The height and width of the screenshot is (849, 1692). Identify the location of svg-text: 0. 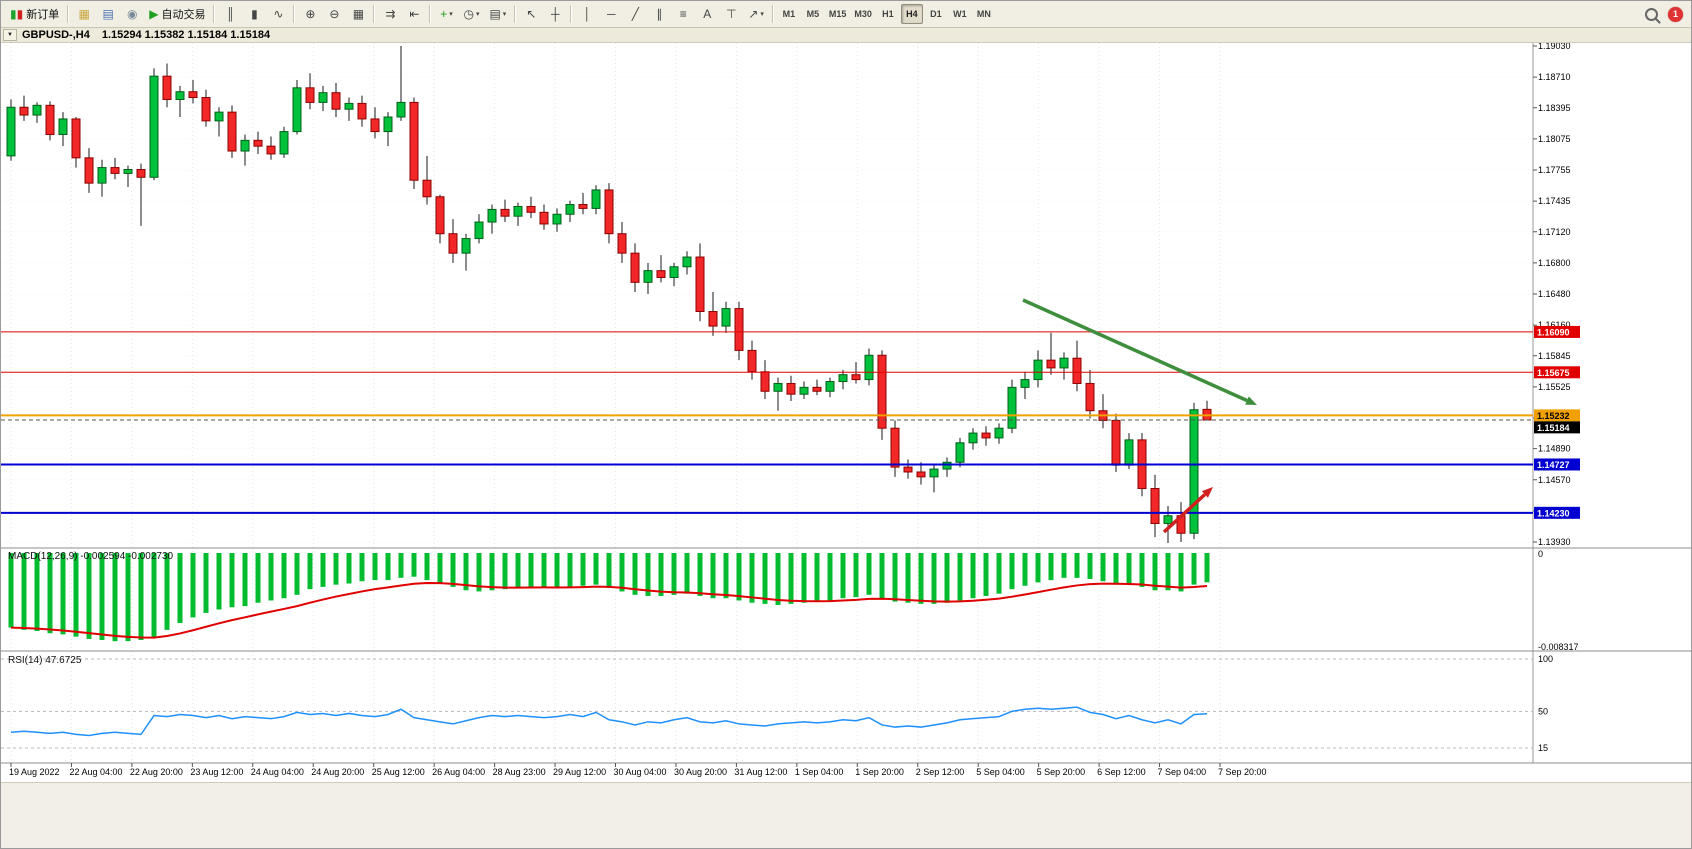
(1540, 554).